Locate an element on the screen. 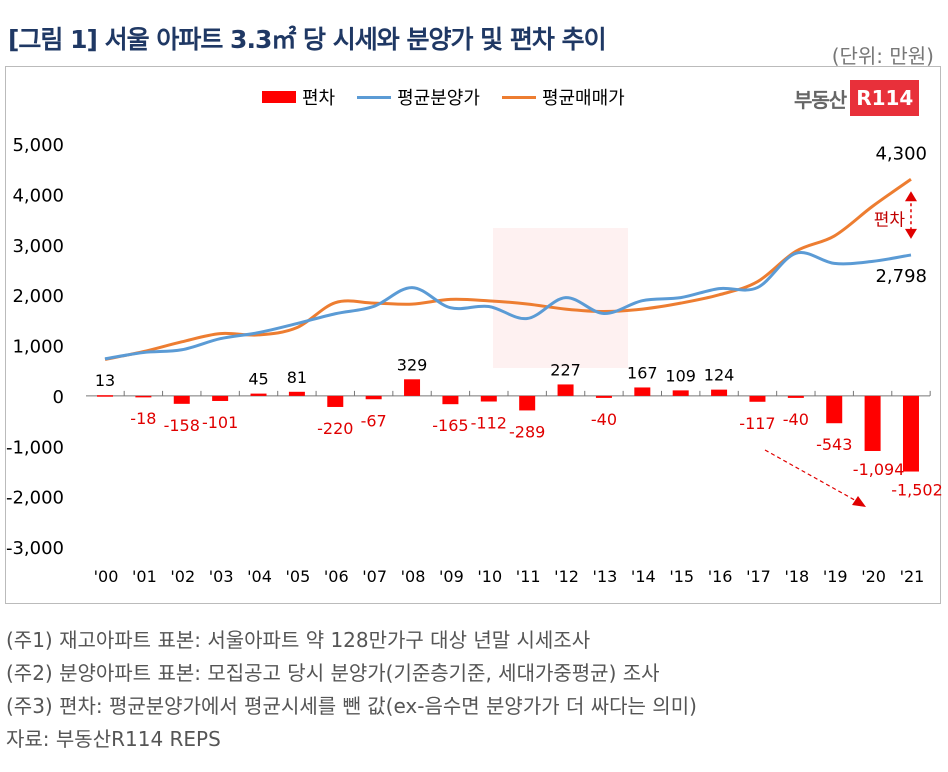  y-tick-label: -3,000 is located at coordinates (35, 548).